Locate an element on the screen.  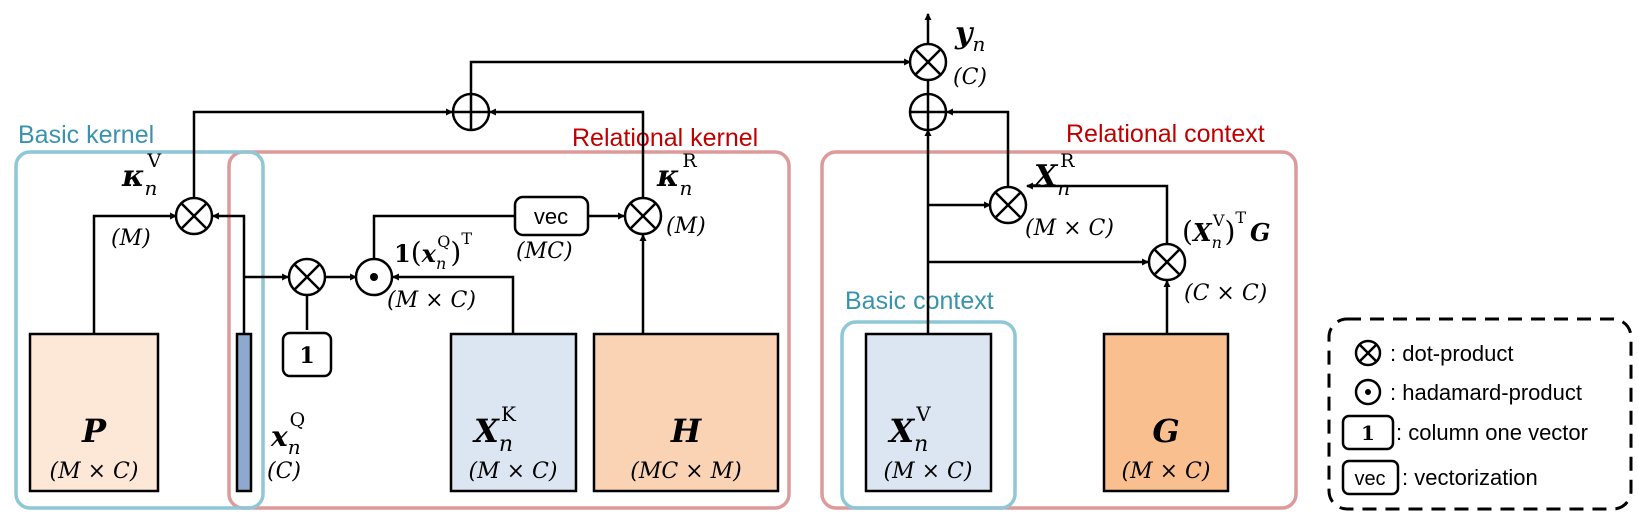
output-dot-product-node is located at coordinates (928, 62).